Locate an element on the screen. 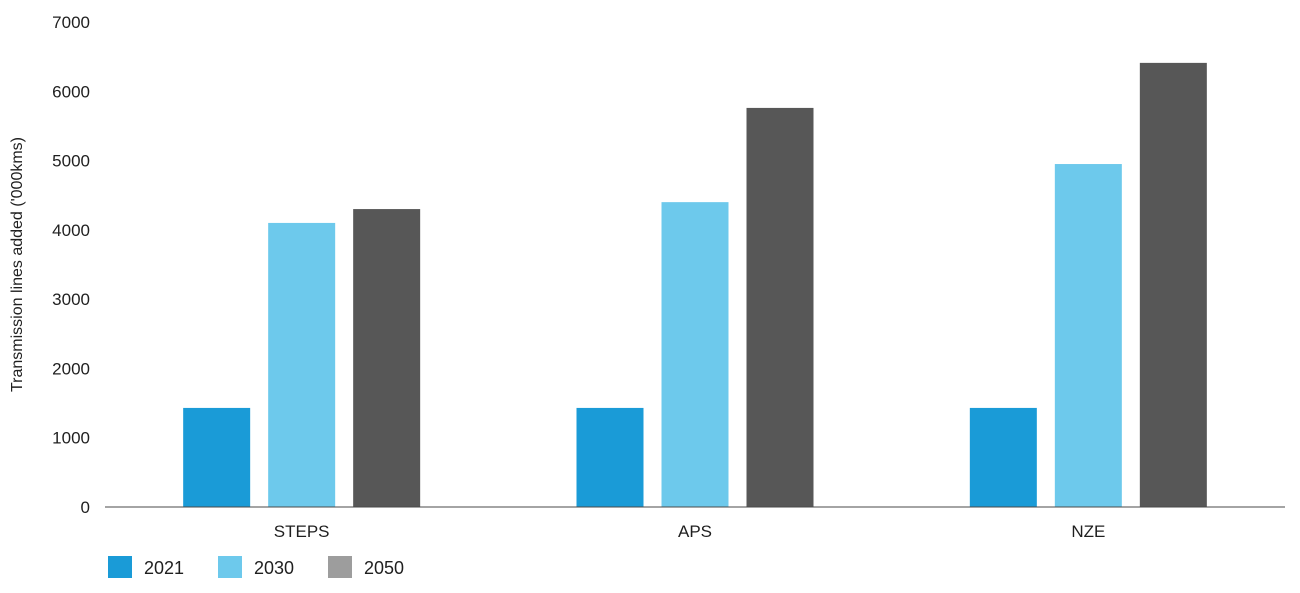 The image size is (1300, 593). x-axis-category-labels: STEPS APS NZE is located at coordinates (690, 531).